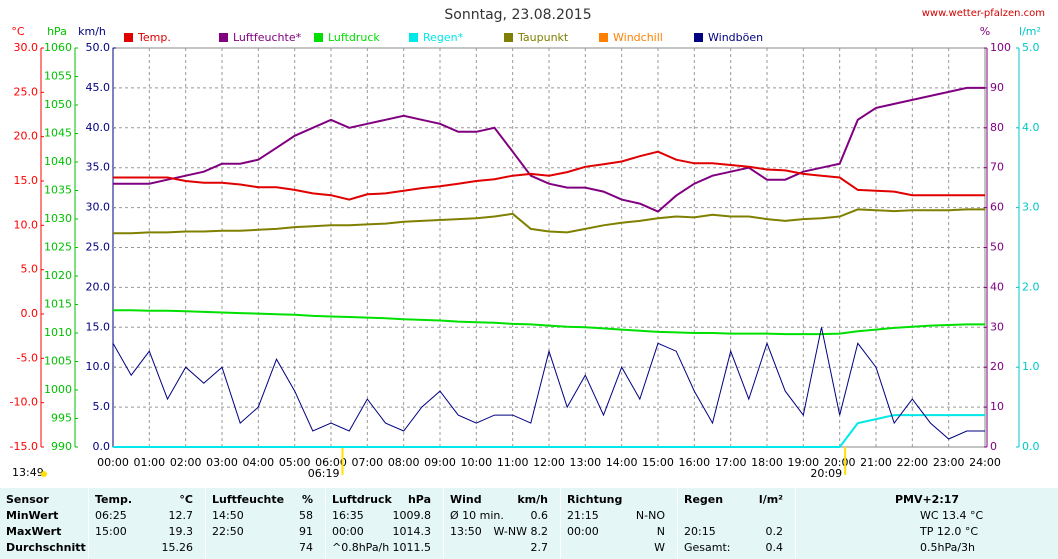 The image size is (1058, 559). Describe the element at coordinates (58, 190) in the screenshot. I see `y-tick-label: 1035` at that location.